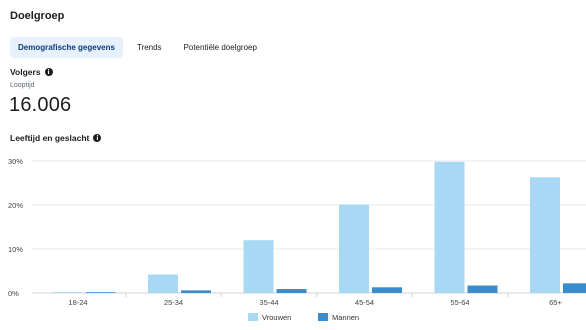 The height and width of the screenshot is (330, 586). What do you see at coordinates (40, 105) in the screenshot?
I see `followers-count: 16.006` at bounding box center [40, 105].